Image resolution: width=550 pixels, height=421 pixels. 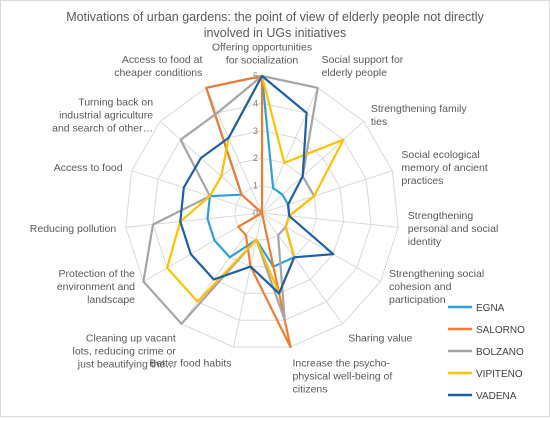 I want to click on radial-tick-labels: 0 1 2 3 4 5, so click(x=255, y=144).